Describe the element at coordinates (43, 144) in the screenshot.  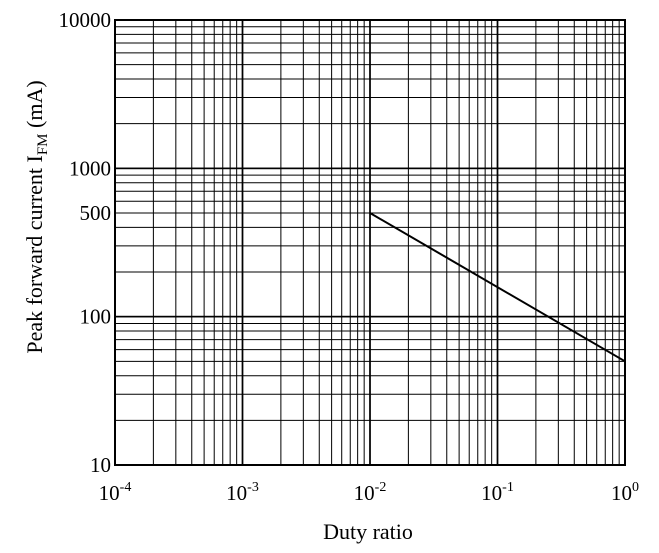
I see `y-axis-label-subscript: FM` at that location.